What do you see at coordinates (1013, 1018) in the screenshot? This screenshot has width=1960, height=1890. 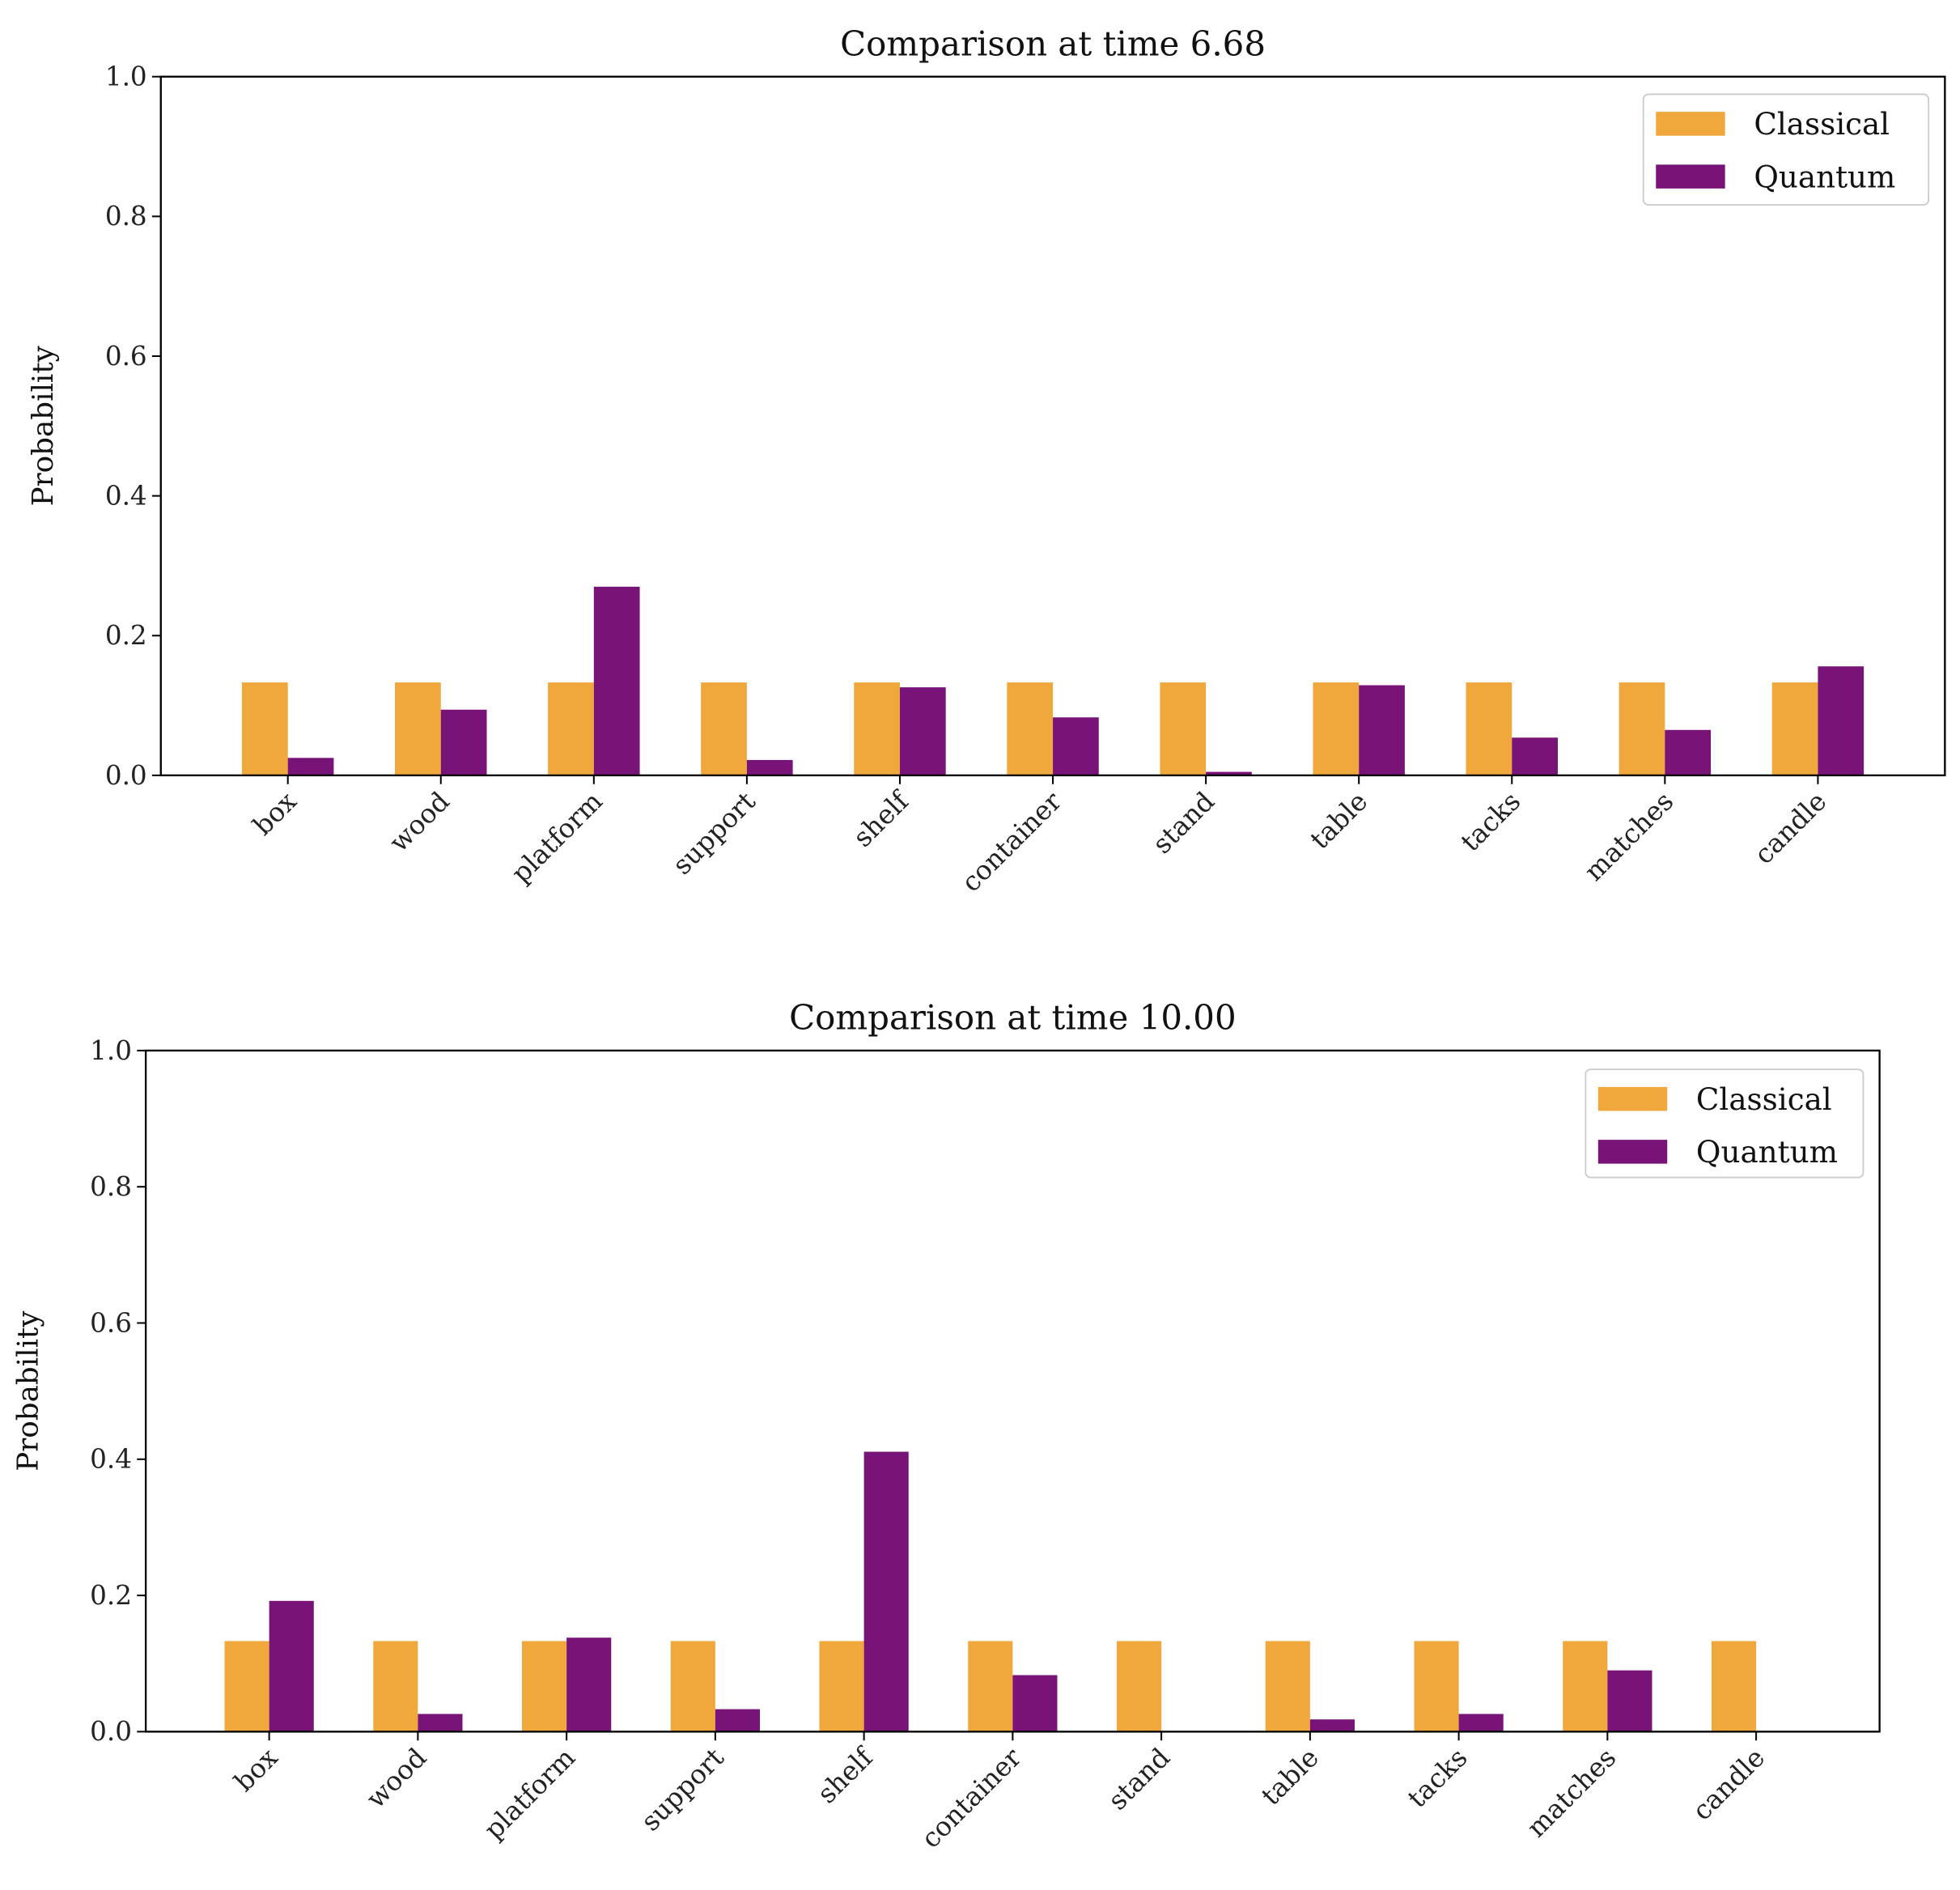 I see `chart-title: Comparison at time 10.00` at bounding box center [1013, 1018].